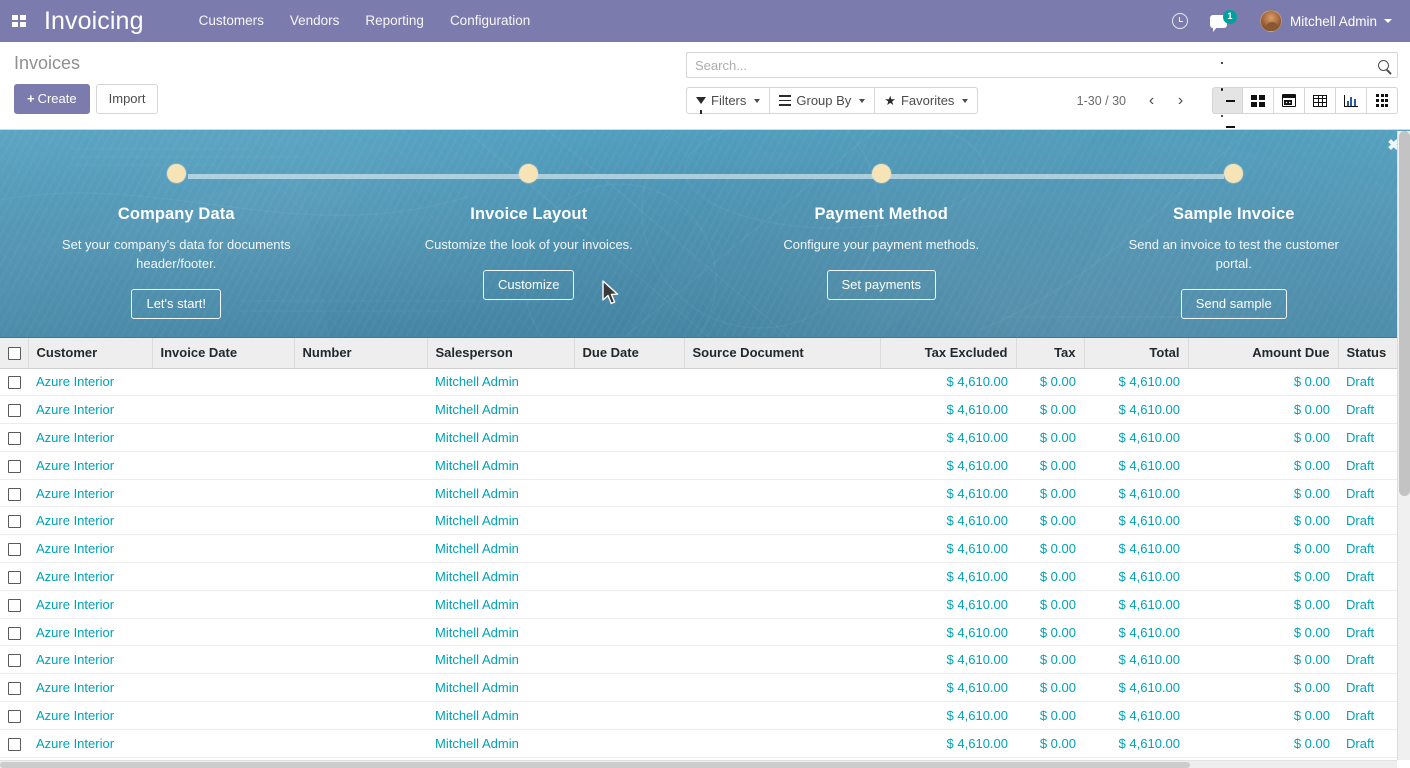  What do you see at coordinates (529, 285) in the screenshot?
I see `customize-button: Customize` at bounding box center [529, 285].